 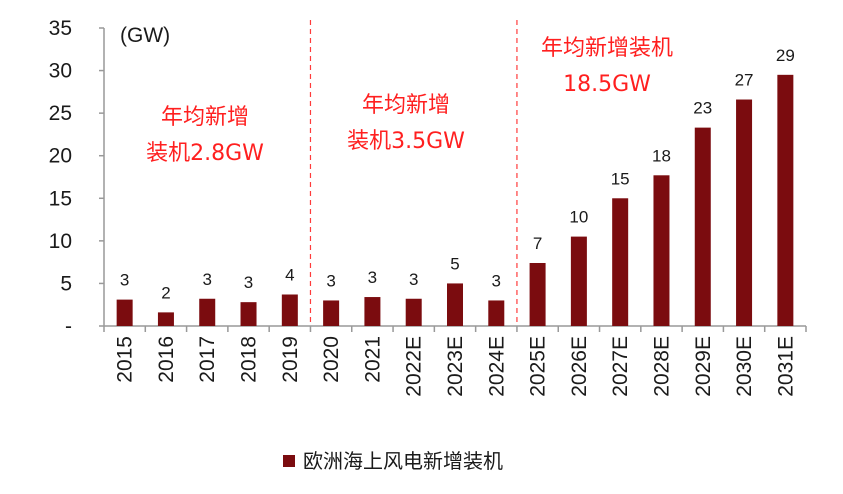 What do you see at coordinates (607, 84) in the screenshot?
I see `annotation-text: 18.5GW` at bounding box center [607, 84].